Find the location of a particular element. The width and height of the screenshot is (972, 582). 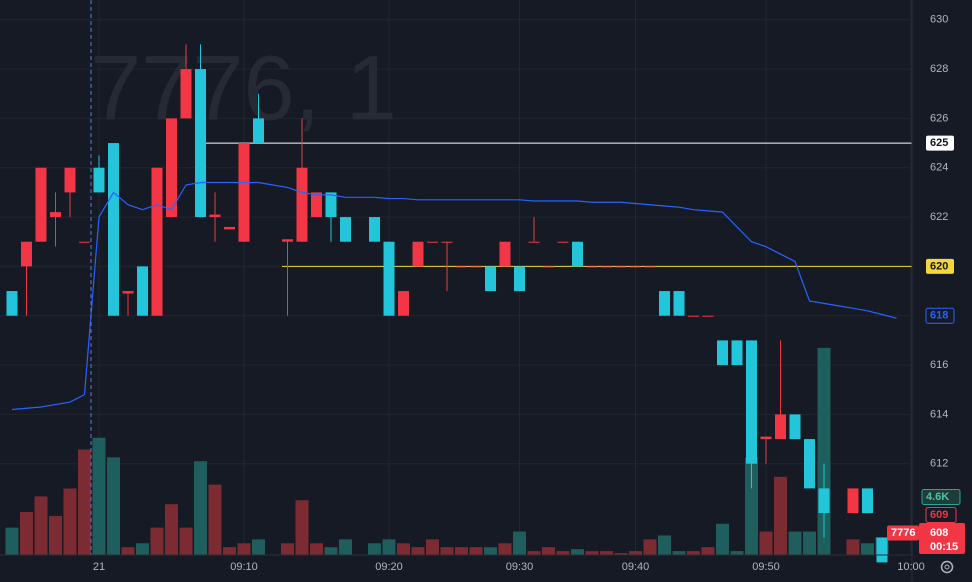

price-marker-text: 609 is located at coordinates (939, 515).